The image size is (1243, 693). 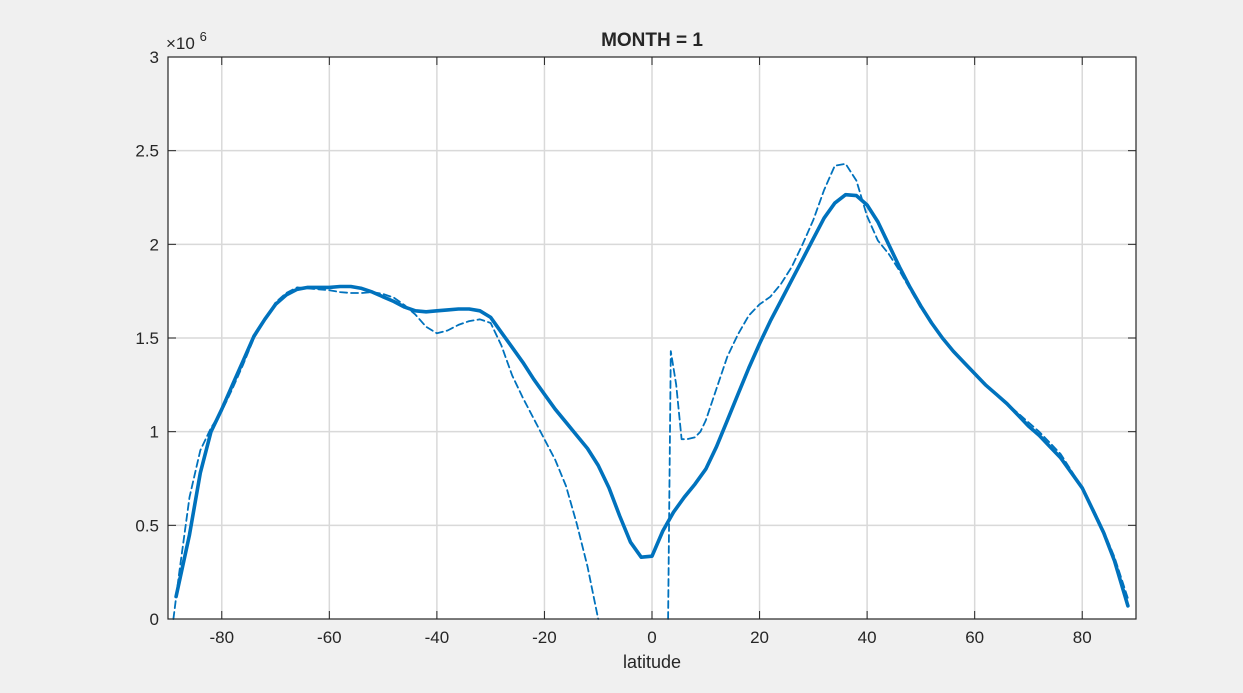 I want to click on y-exponent-power: 6, so click(x=203, y=36).